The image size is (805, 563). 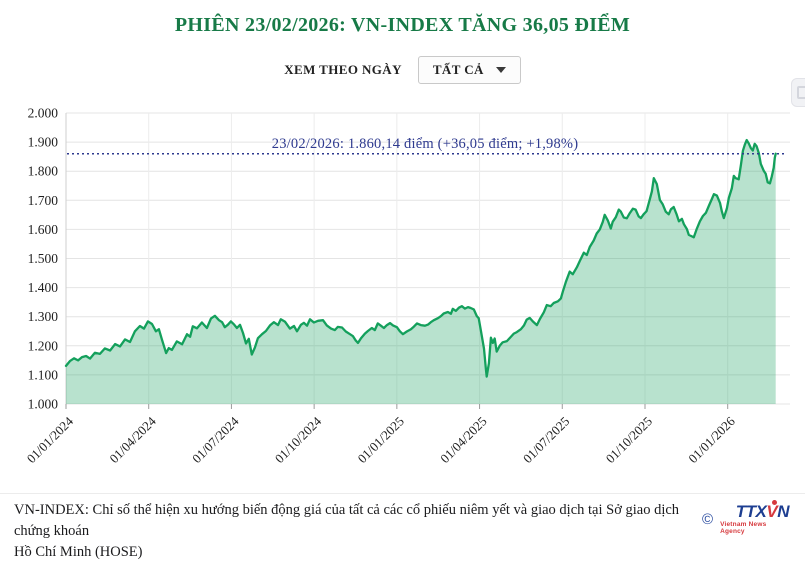 I want to click on y-axis-label: 1.300, so click(x=43, y=316).